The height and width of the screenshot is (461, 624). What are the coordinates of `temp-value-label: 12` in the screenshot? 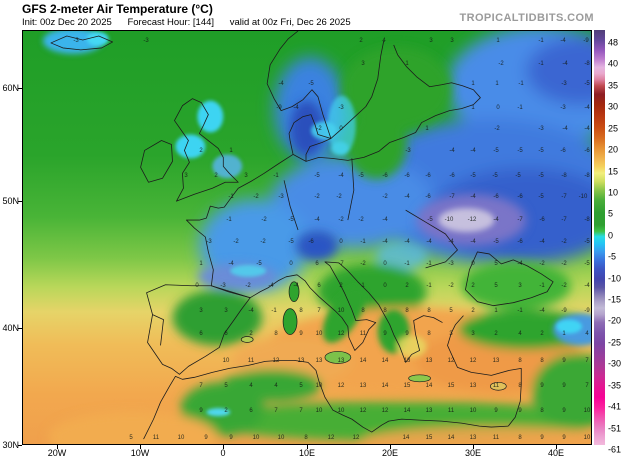 It's located at (451, 361).